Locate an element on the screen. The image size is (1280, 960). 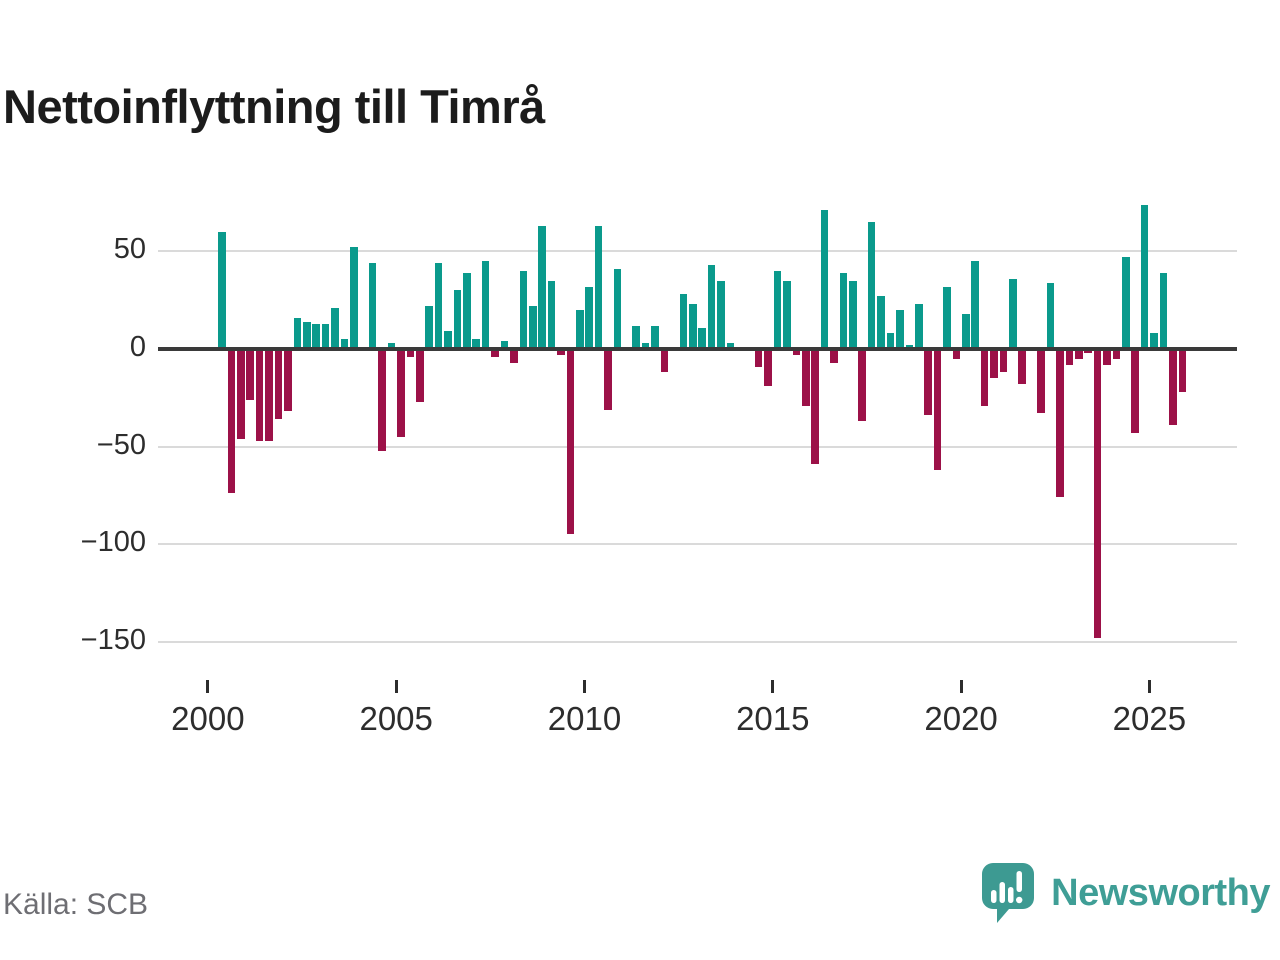
gridline--100 is located at coordinates (697, 544).